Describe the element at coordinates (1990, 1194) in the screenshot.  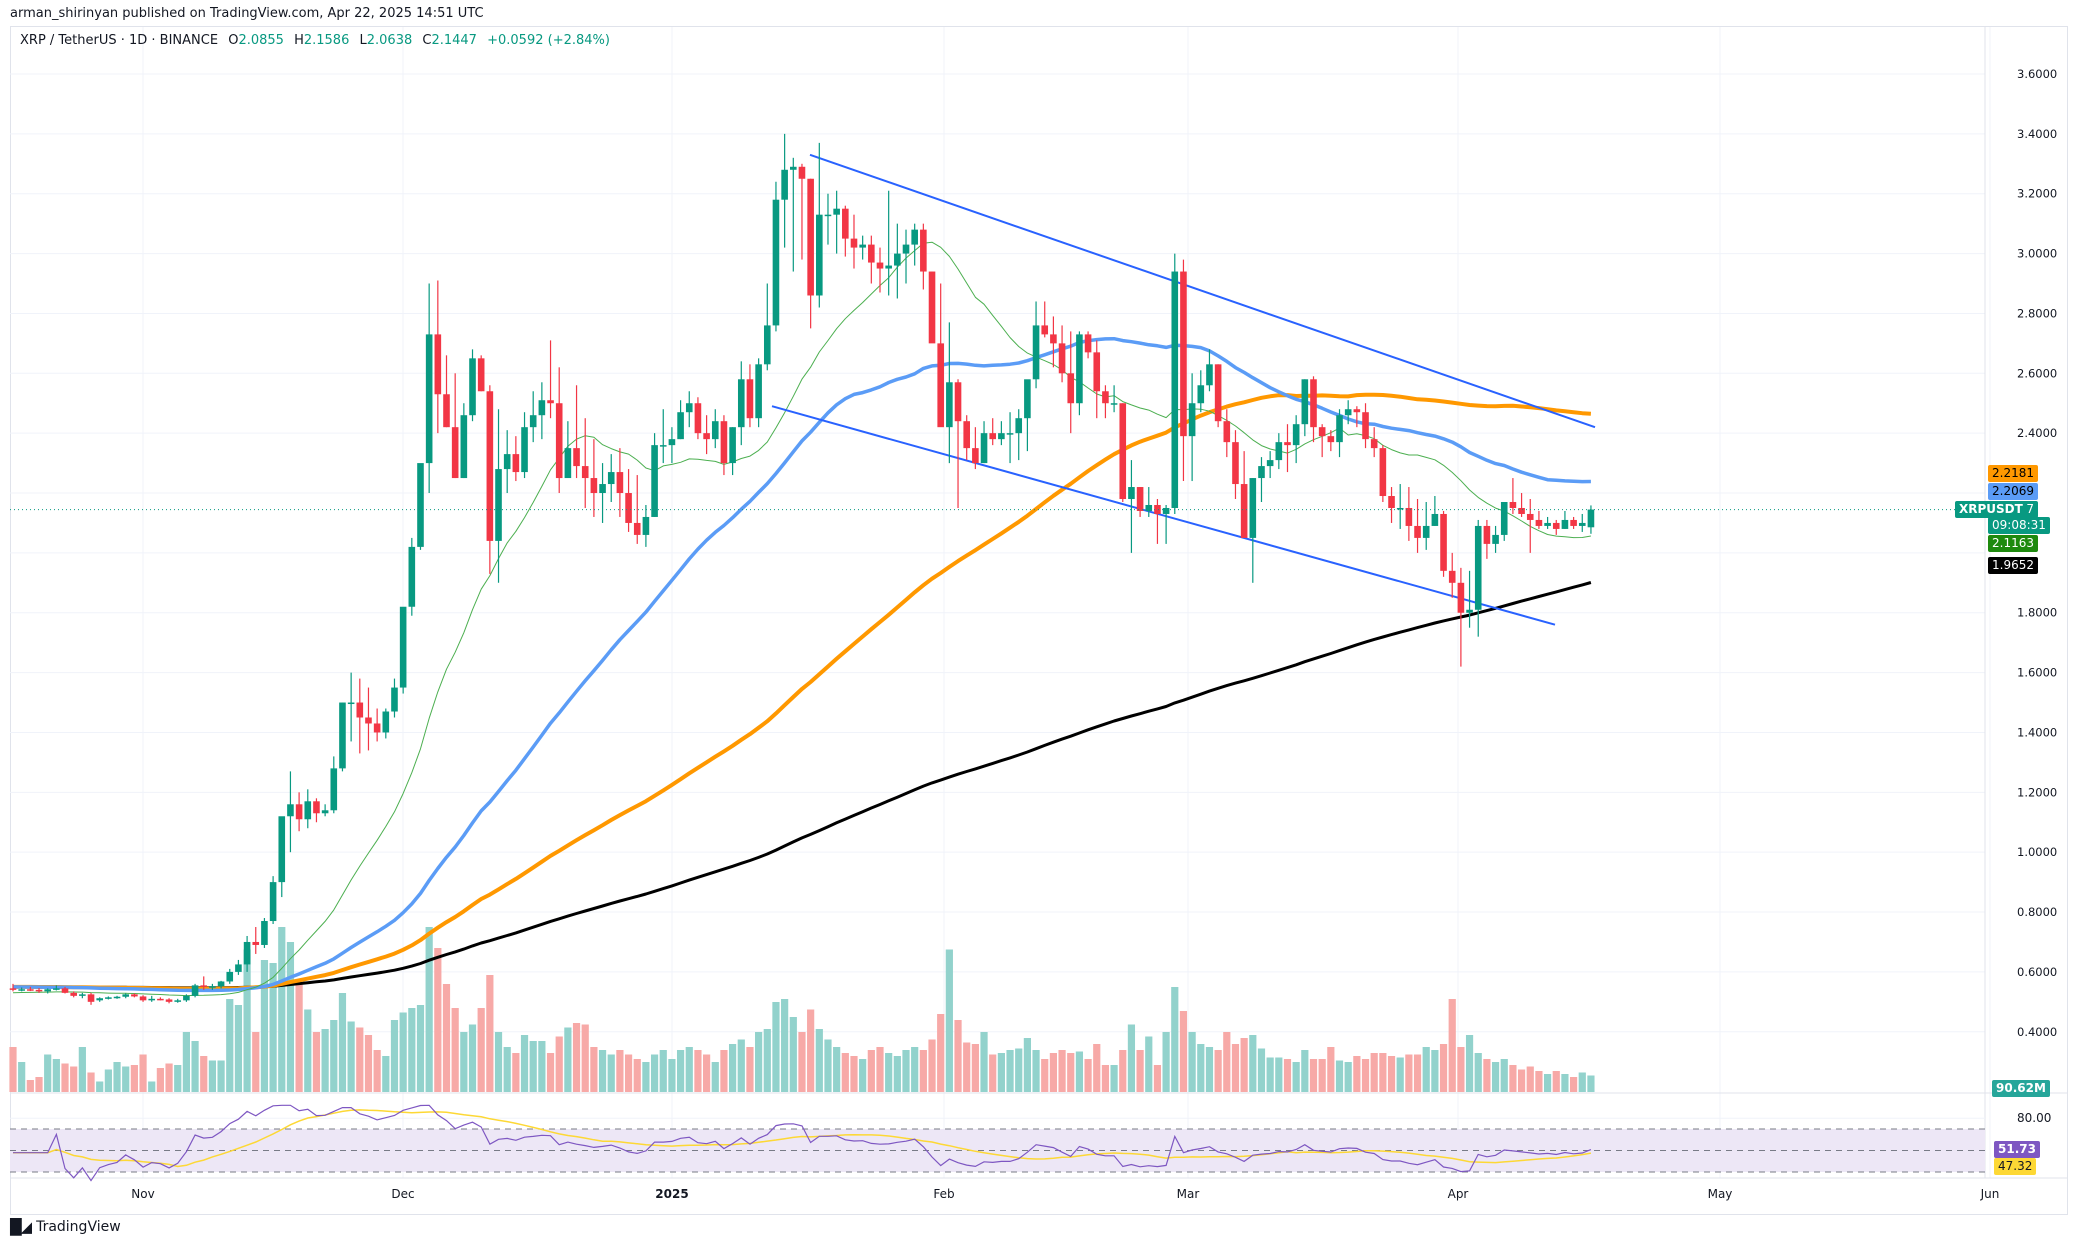
I see `time-axis-label: Jun` at that location.